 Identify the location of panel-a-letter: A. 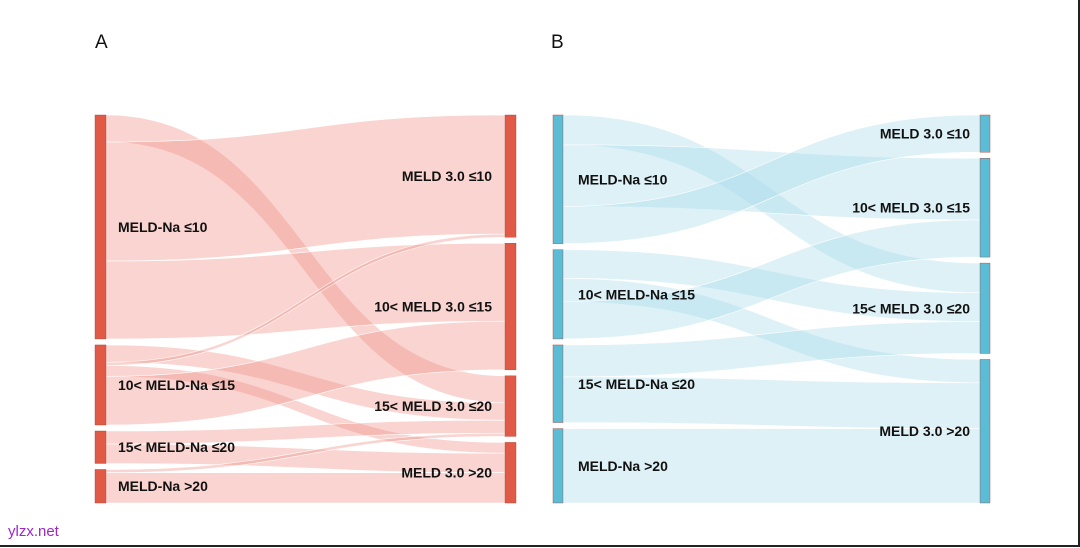
(101, 42).